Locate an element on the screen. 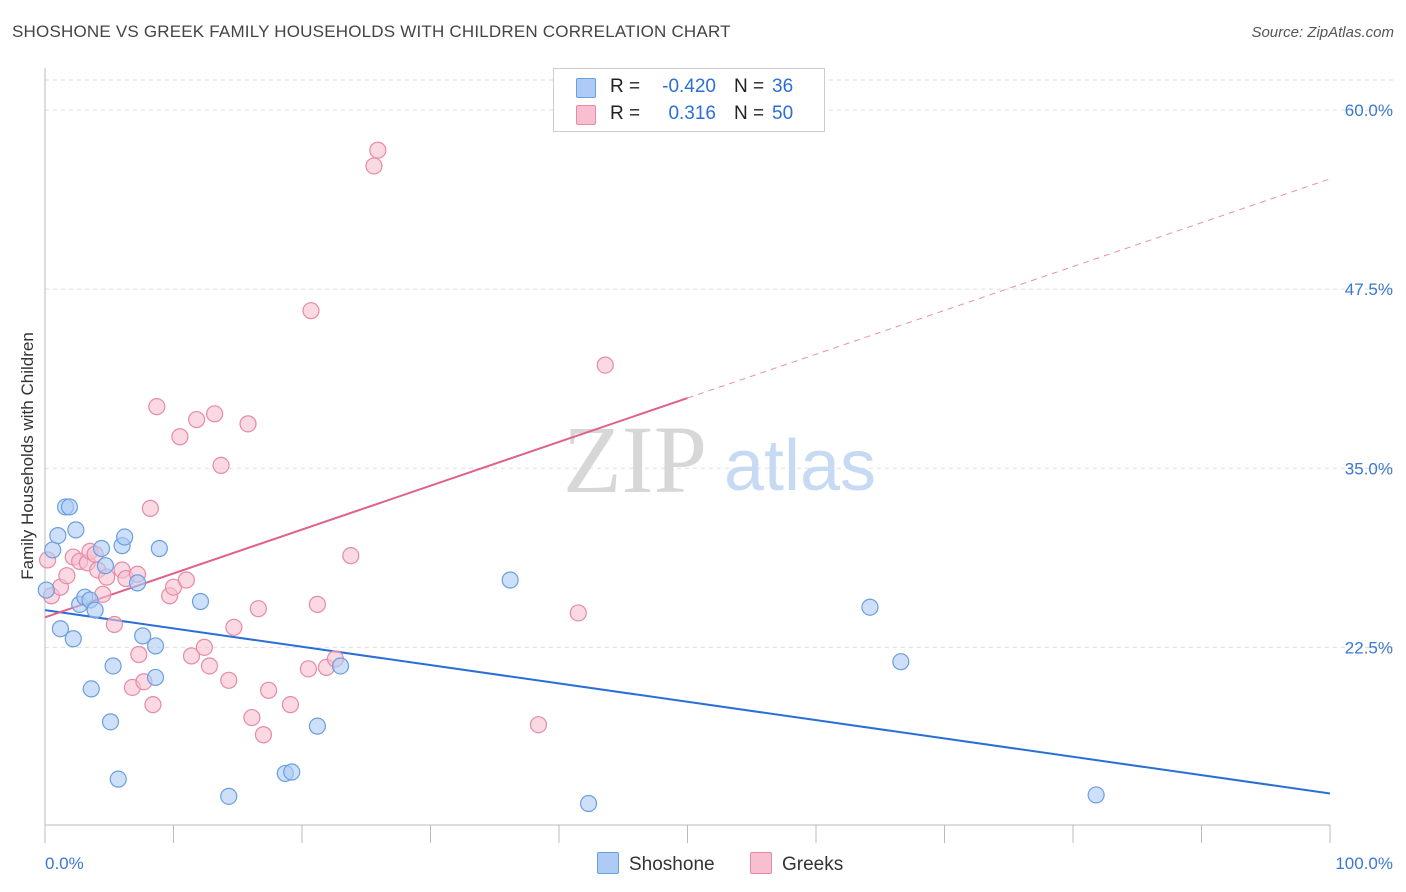 This screenshot has height=892, width=1406. r-value: -0.420 is located at coordinates (689, 86).